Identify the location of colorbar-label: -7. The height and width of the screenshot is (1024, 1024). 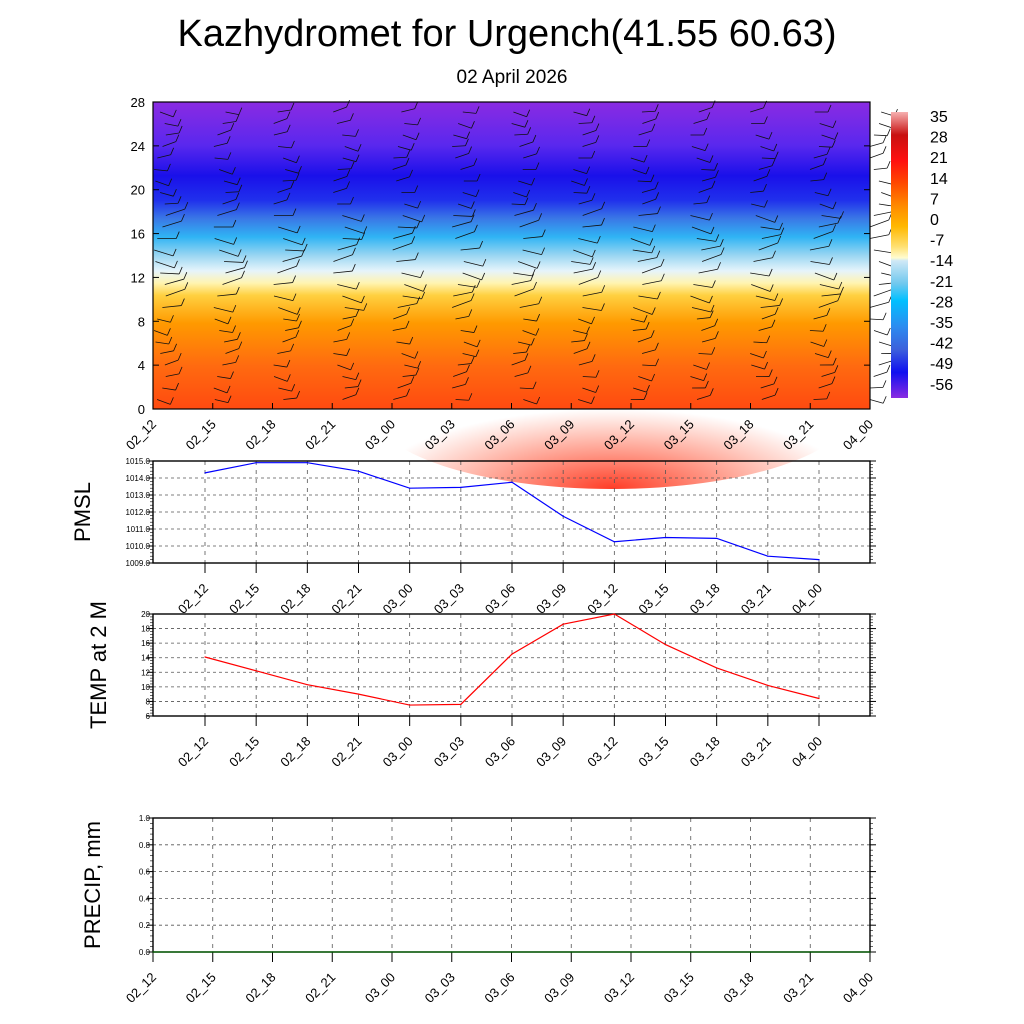
(937, 241).